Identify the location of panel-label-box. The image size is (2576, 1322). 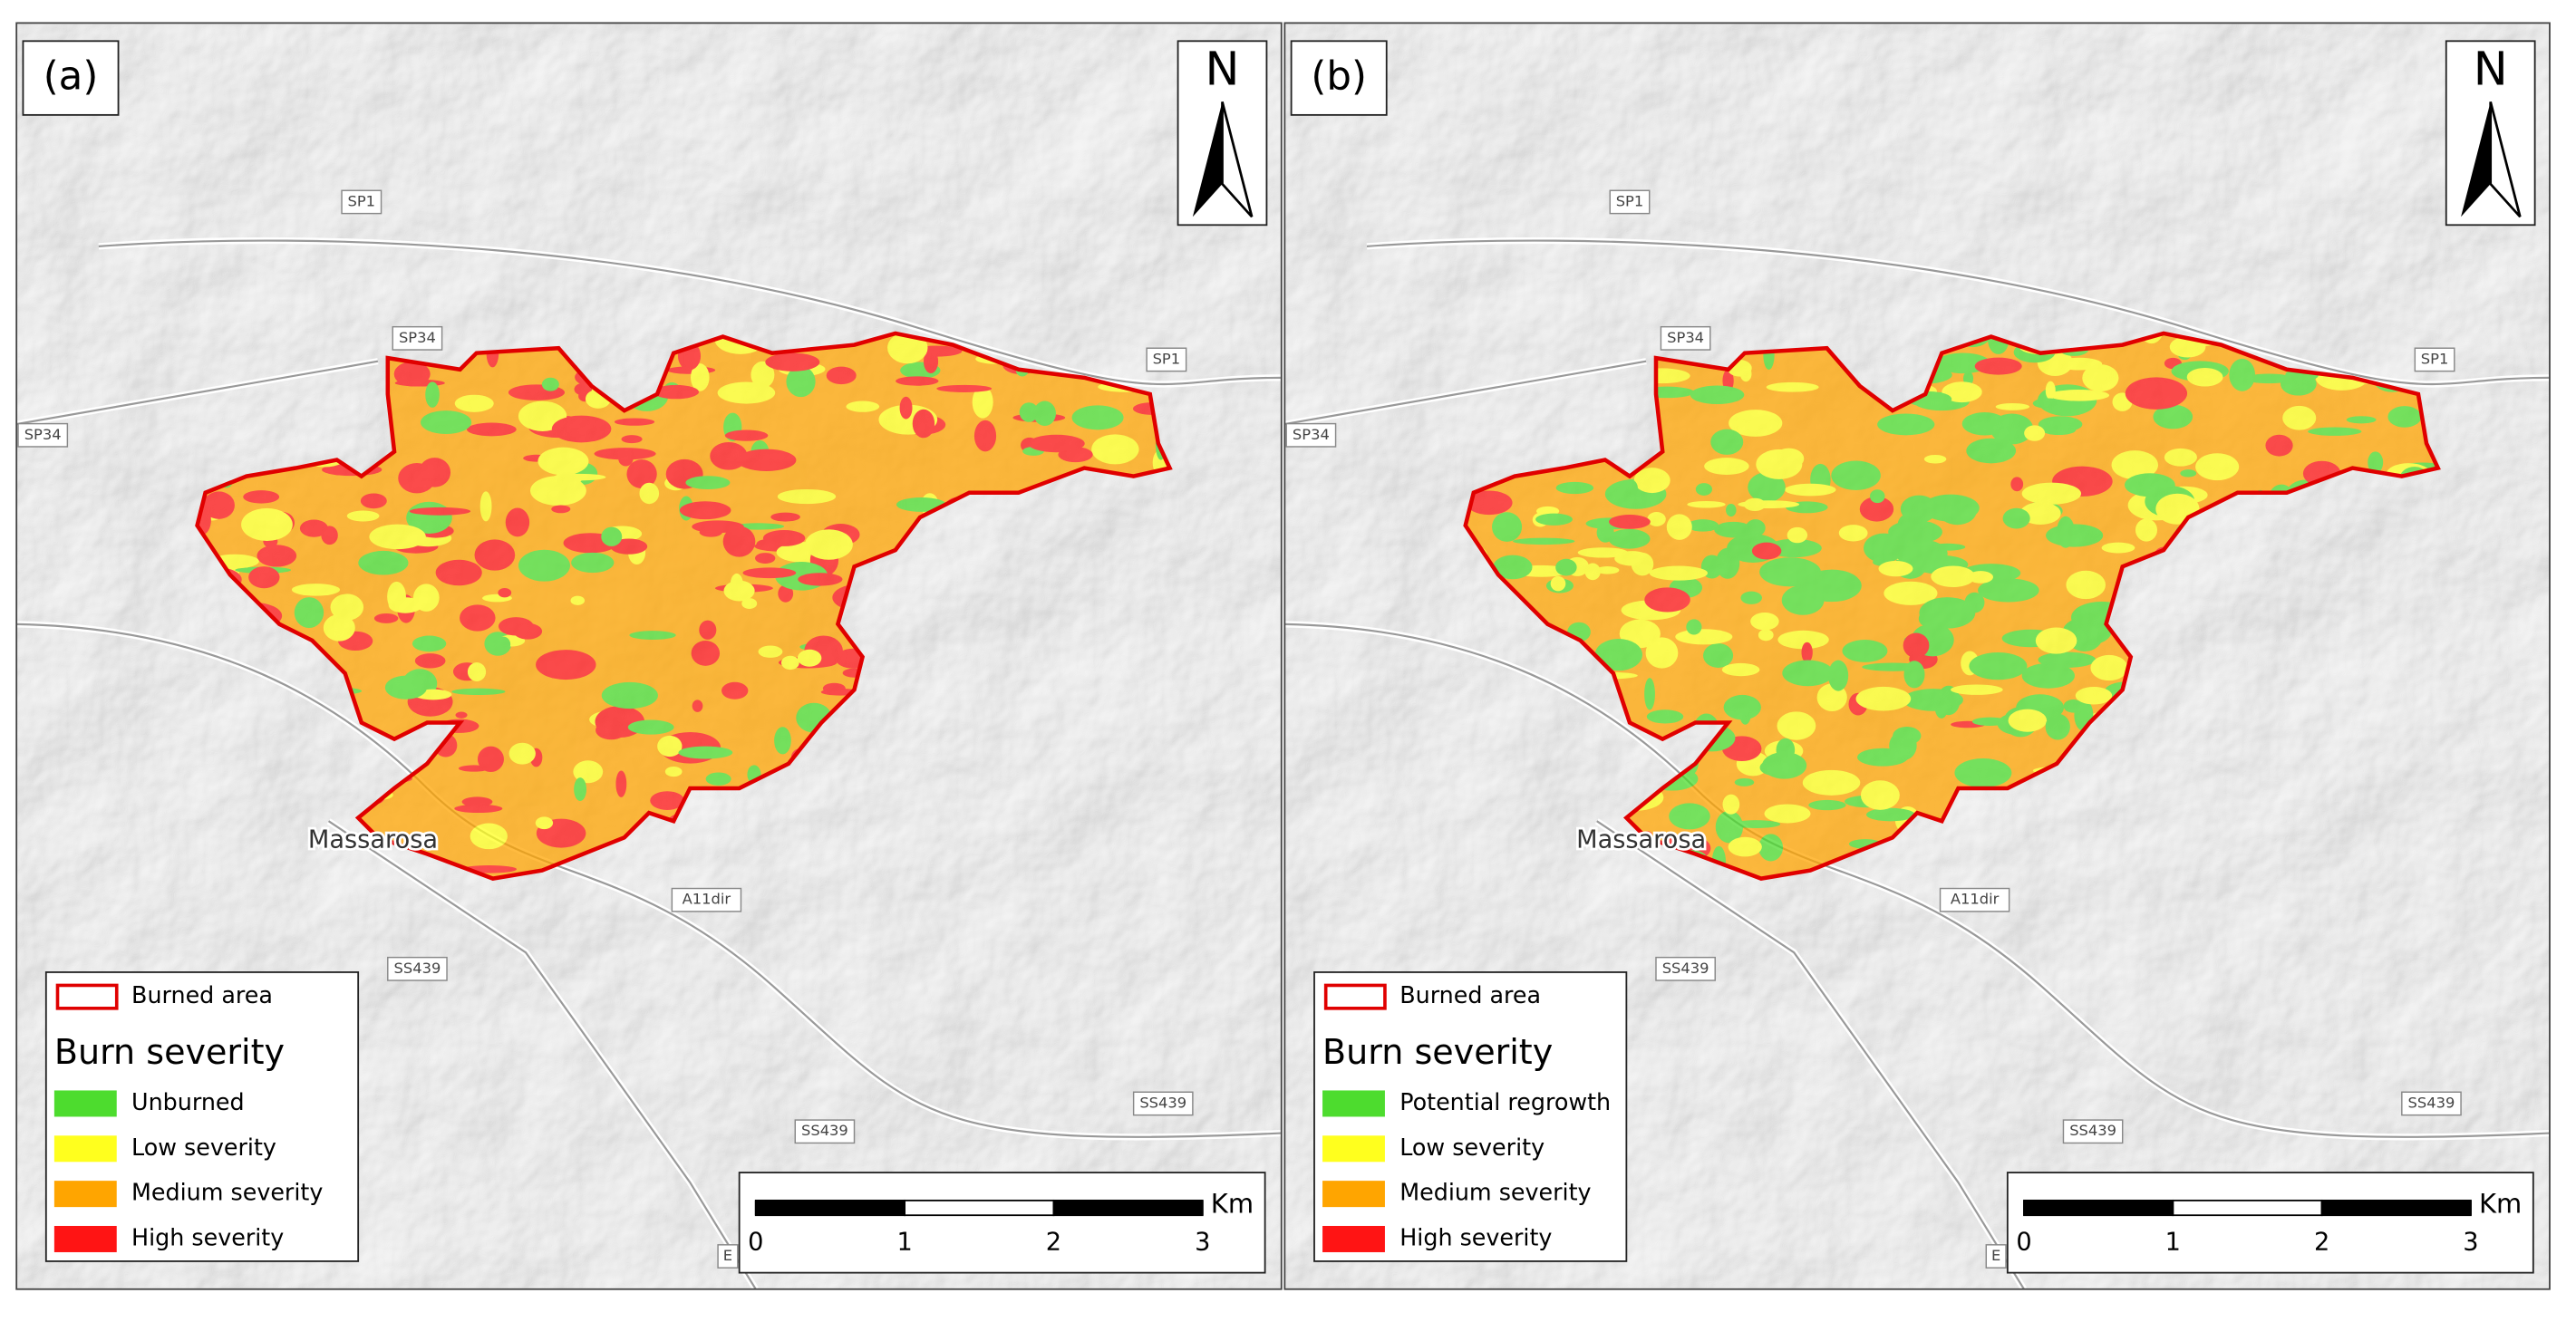
(71, 78).